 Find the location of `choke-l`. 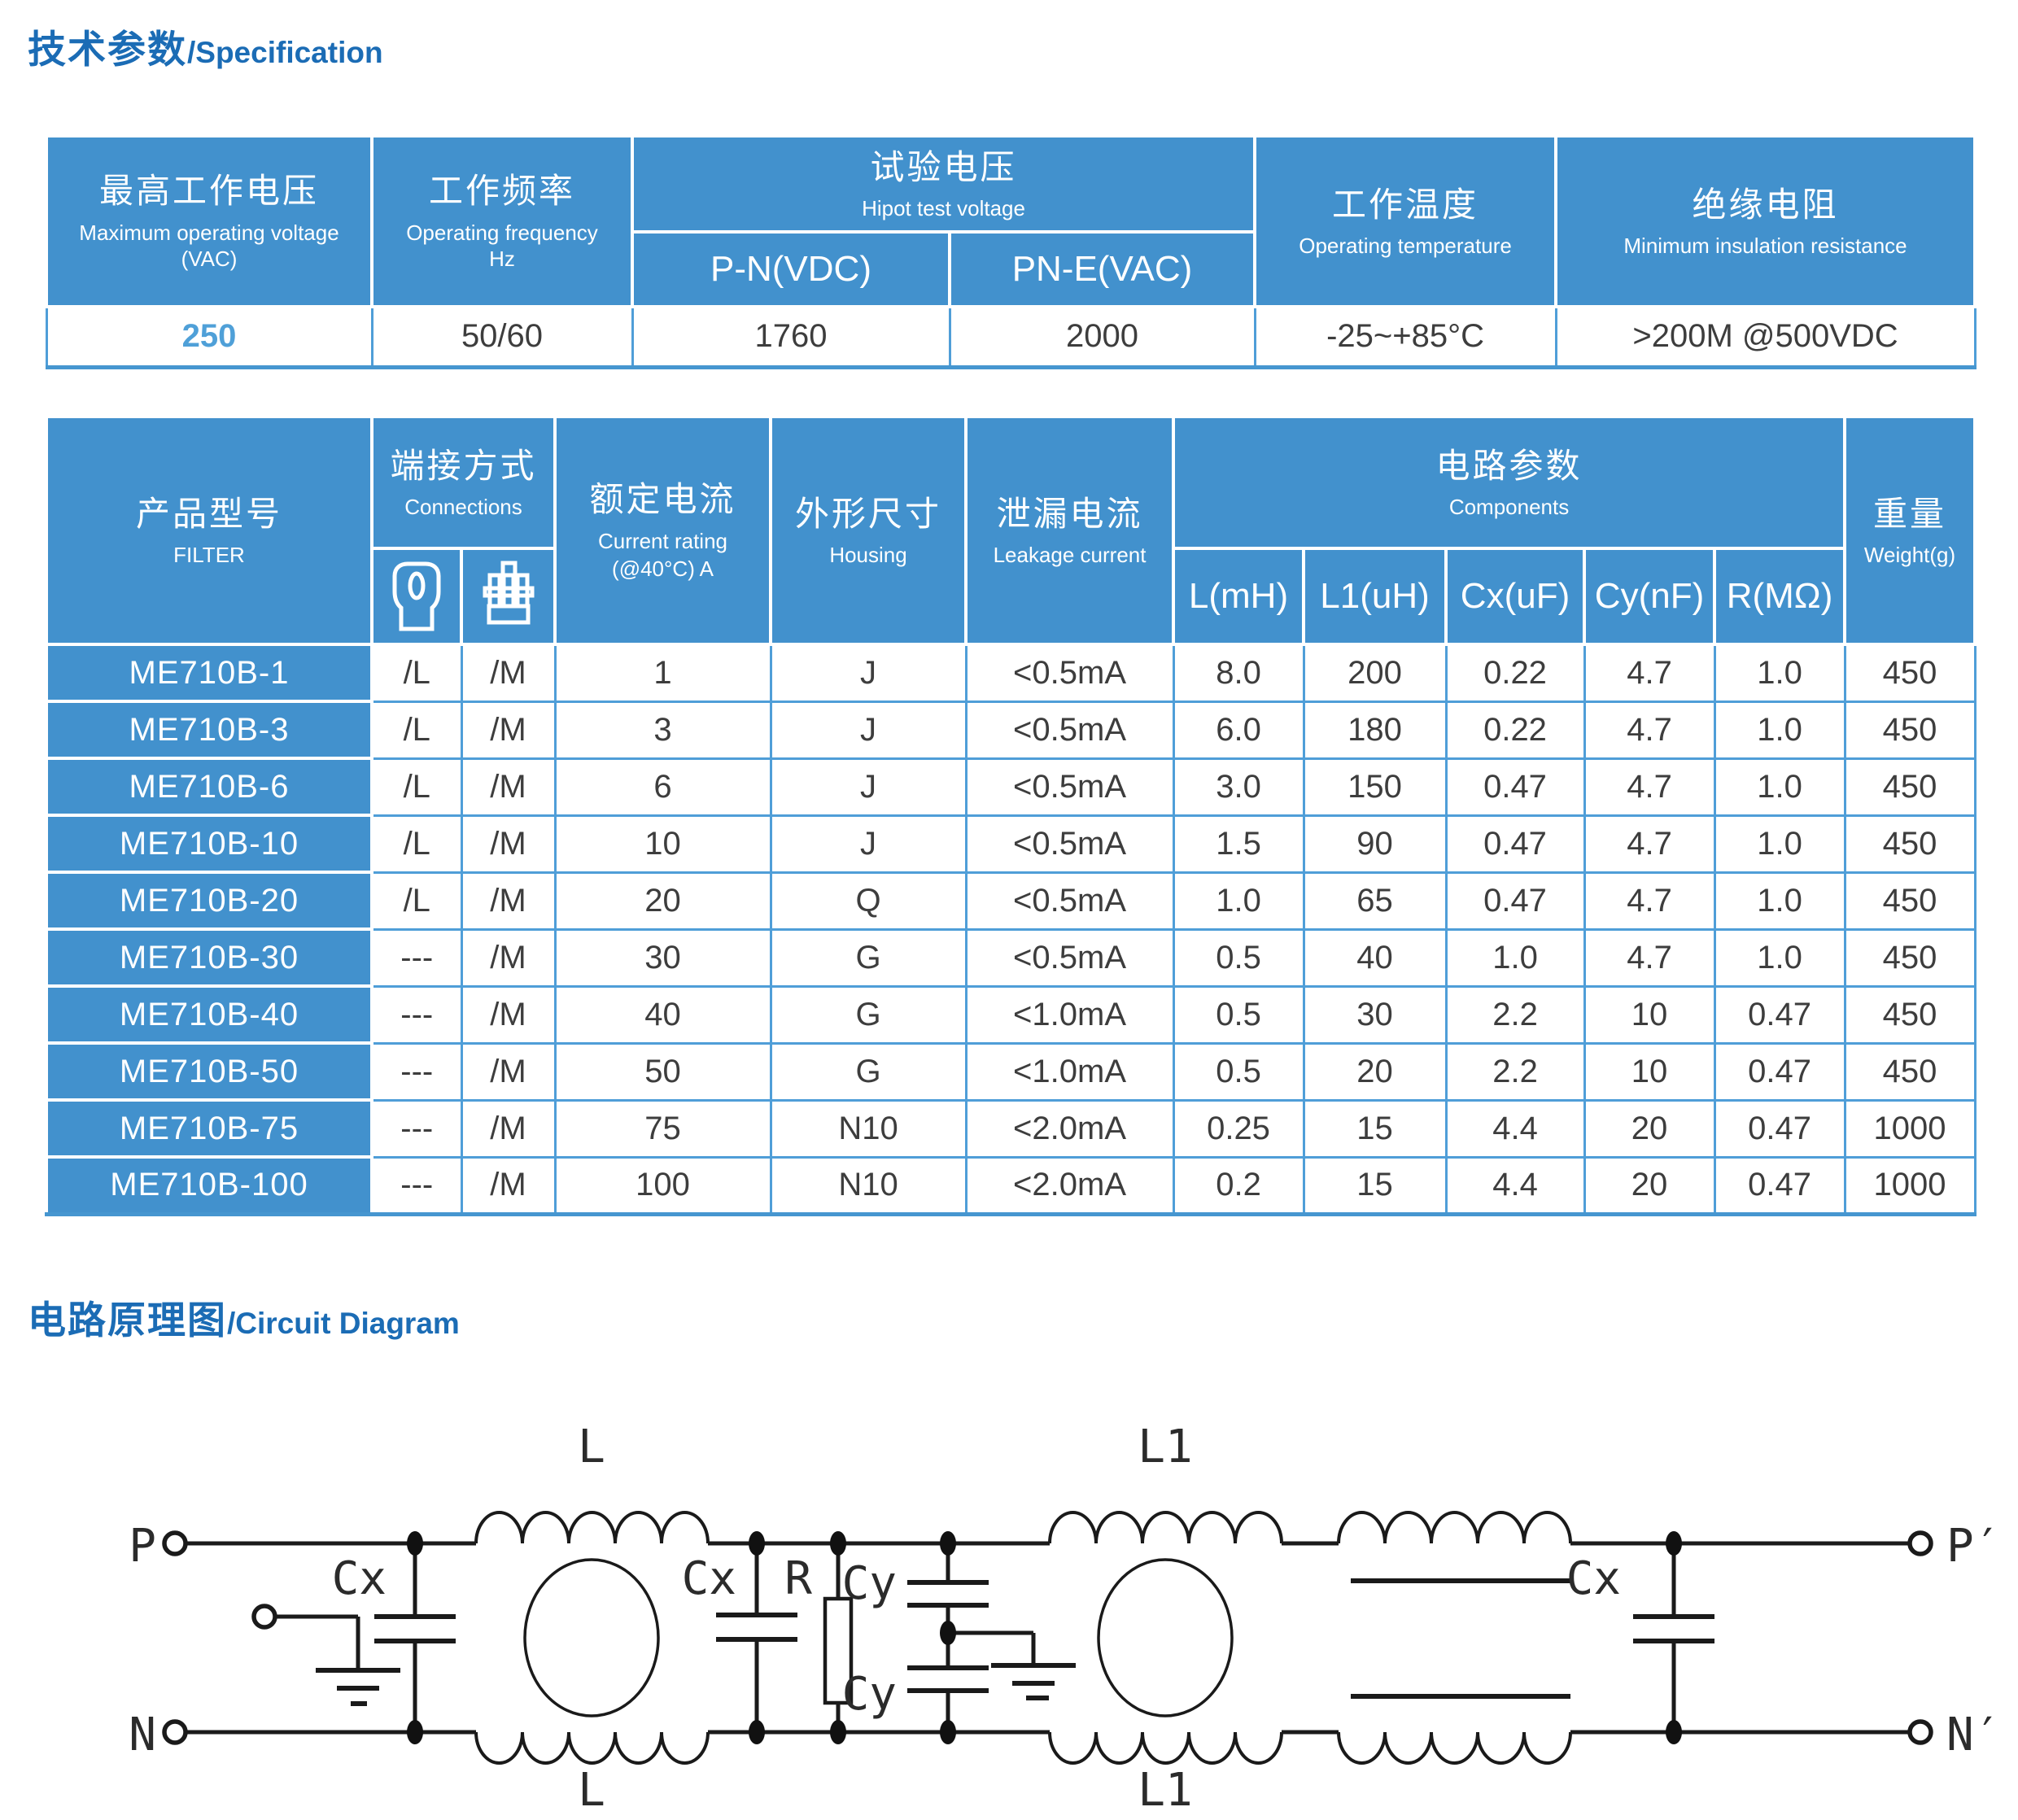

choke-l is located at coordinates (592, 1638).